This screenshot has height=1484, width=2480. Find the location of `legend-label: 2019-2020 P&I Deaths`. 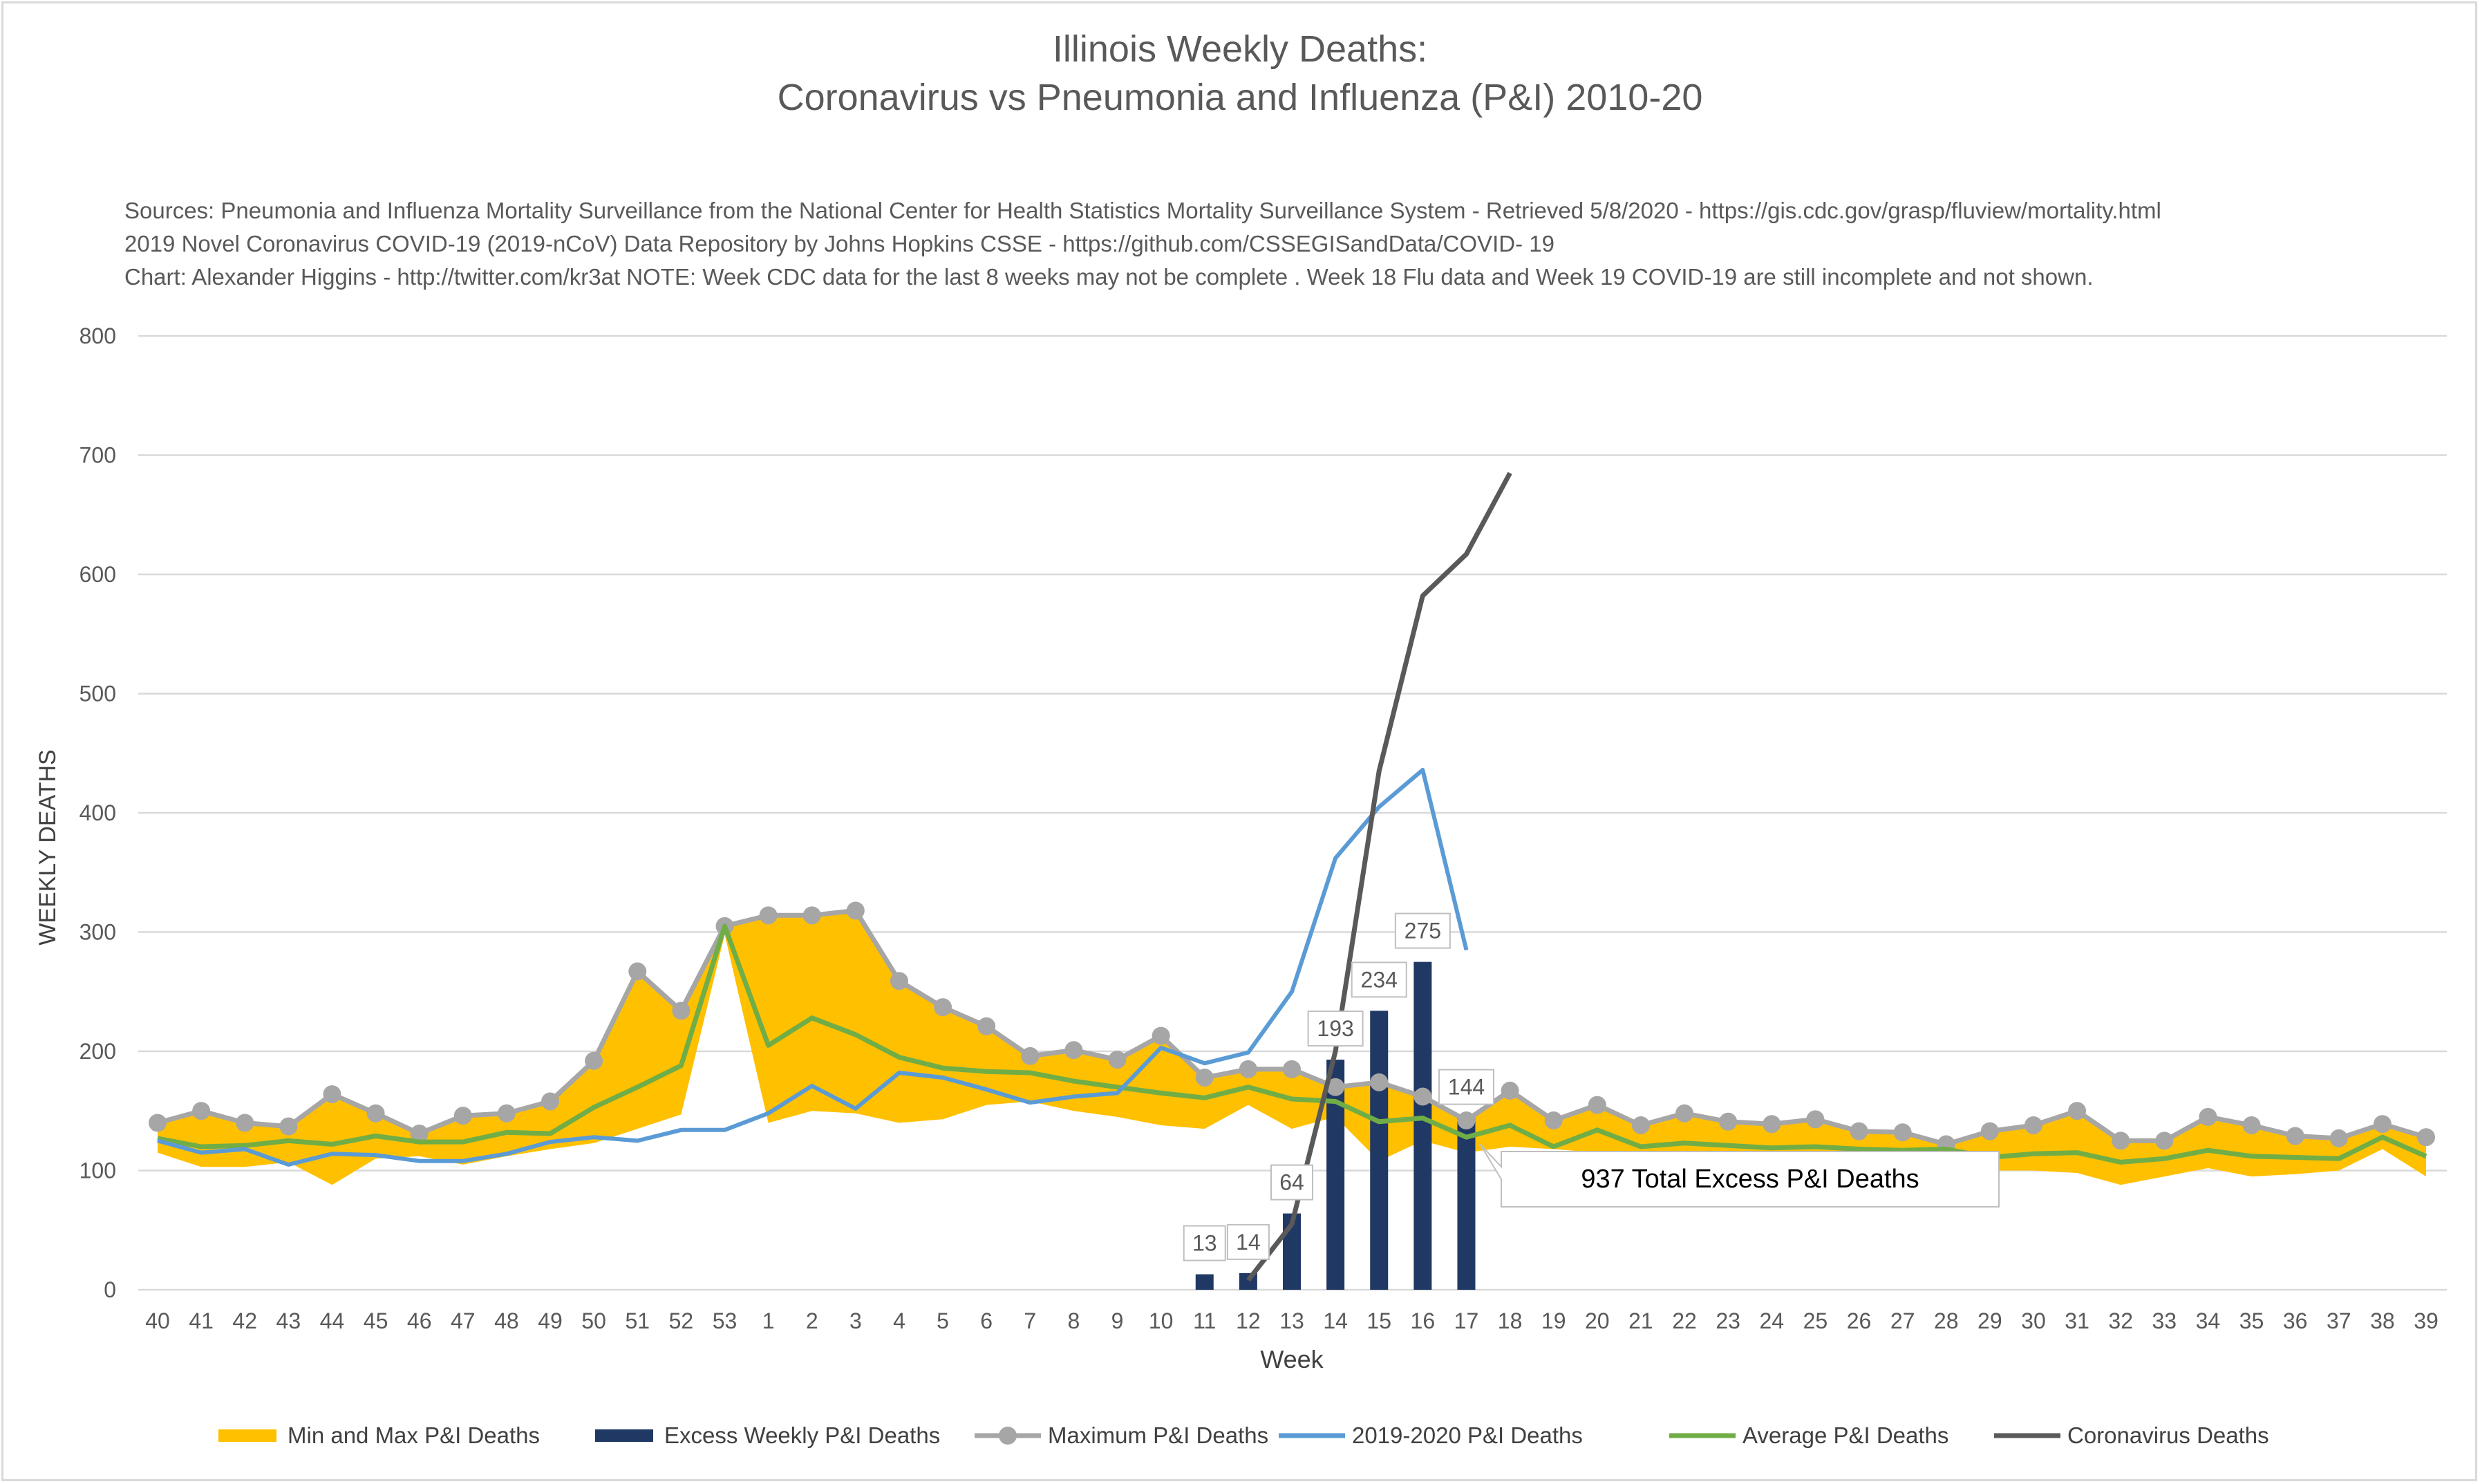

legend-label: 2019-2020 P&I Deaths is located at coordinates (1467, 1435).